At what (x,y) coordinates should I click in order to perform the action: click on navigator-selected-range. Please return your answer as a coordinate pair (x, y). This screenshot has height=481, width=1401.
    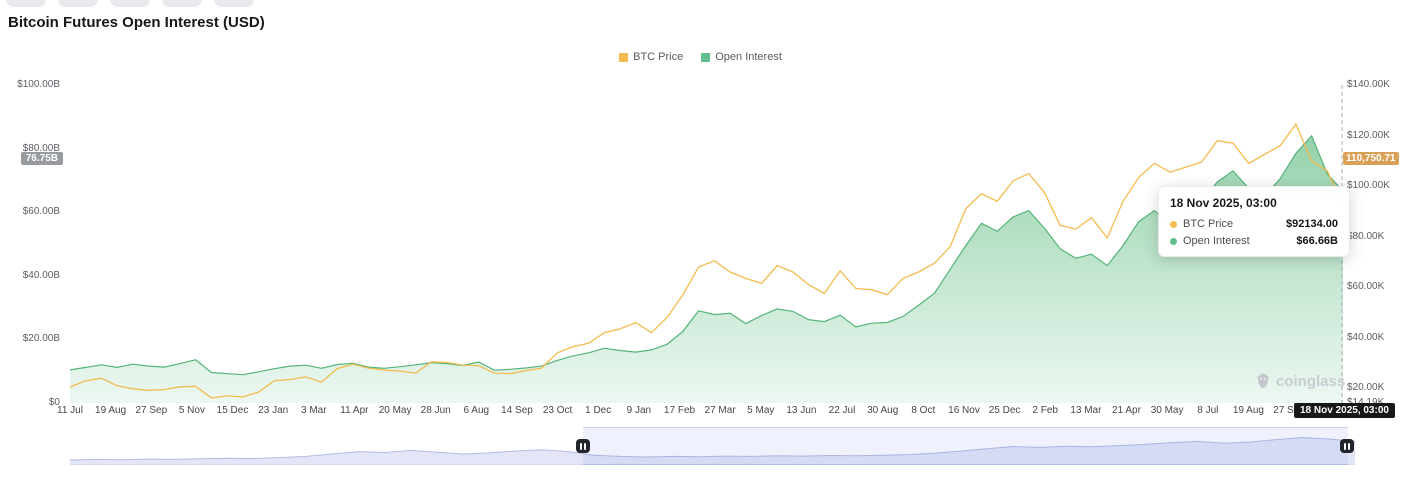
    Looking at the image, I should click on (965, 446).